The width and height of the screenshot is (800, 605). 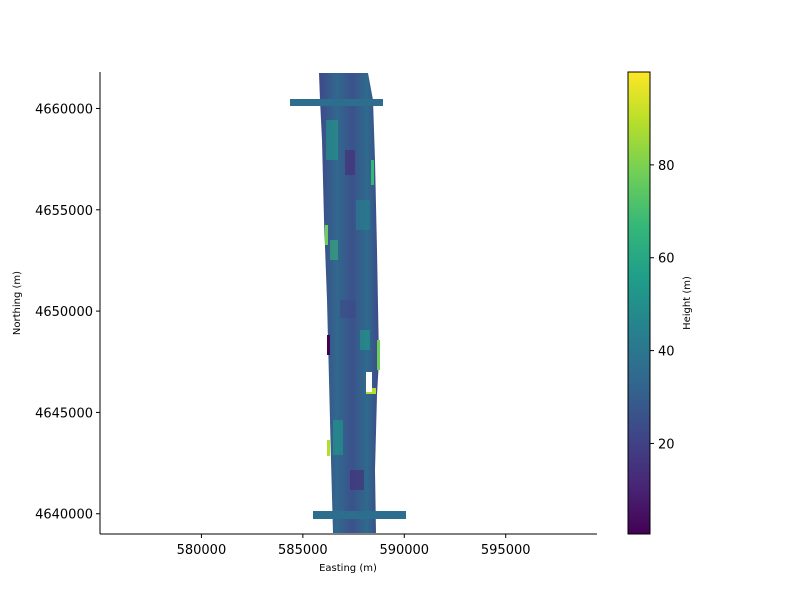 What do you see at coordinates (666, 352) in the screenshot?
I see `colorbar-tick-label: 40` at bounding box center [666, 352].